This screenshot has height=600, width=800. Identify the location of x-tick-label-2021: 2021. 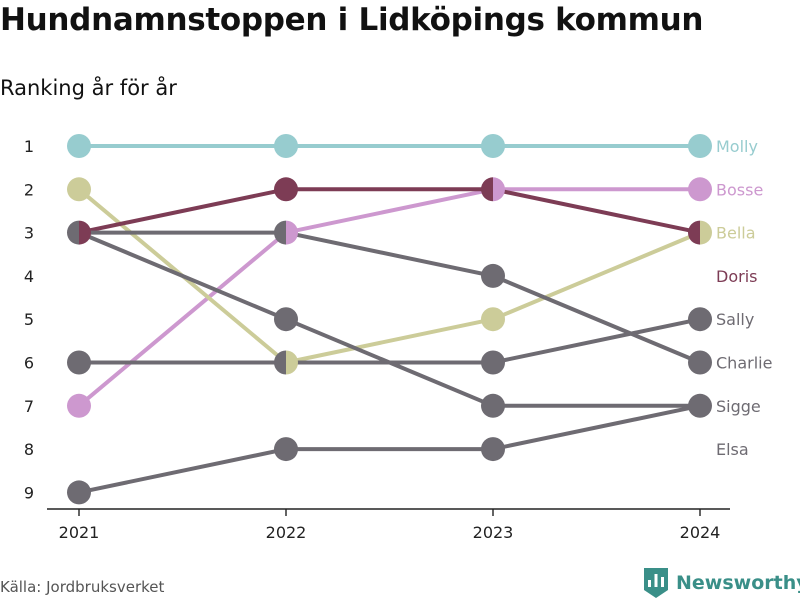
(79, 532).